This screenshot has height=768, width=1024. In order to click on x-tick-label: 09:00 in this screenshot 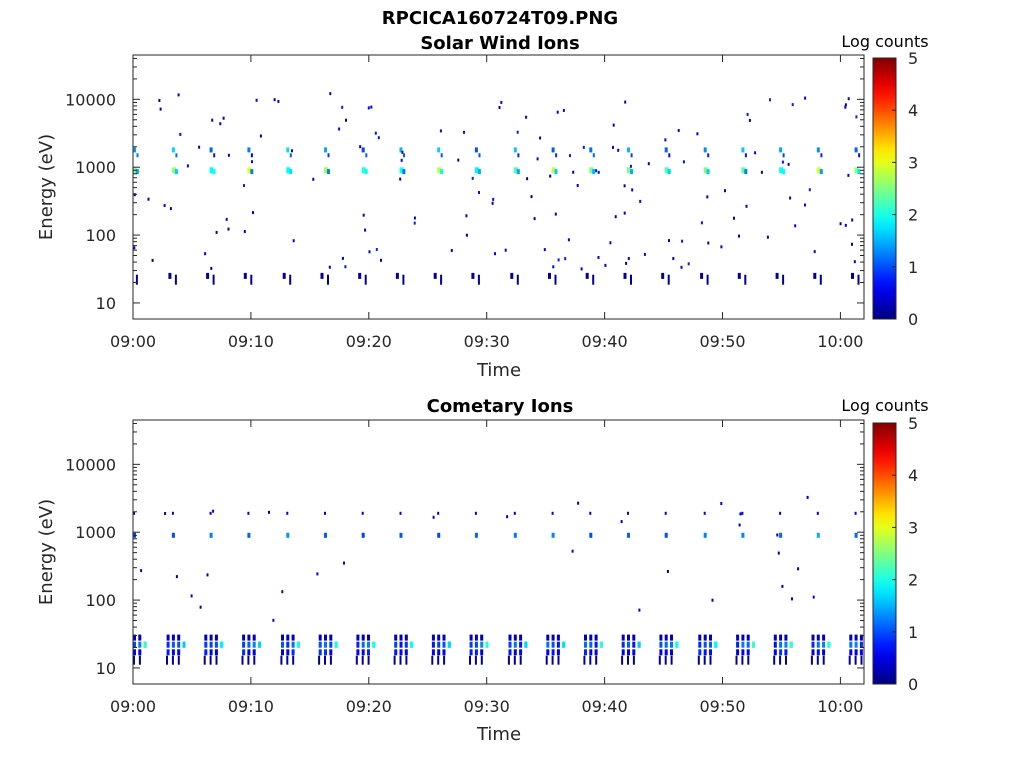, I will do `click(133, 706)`.